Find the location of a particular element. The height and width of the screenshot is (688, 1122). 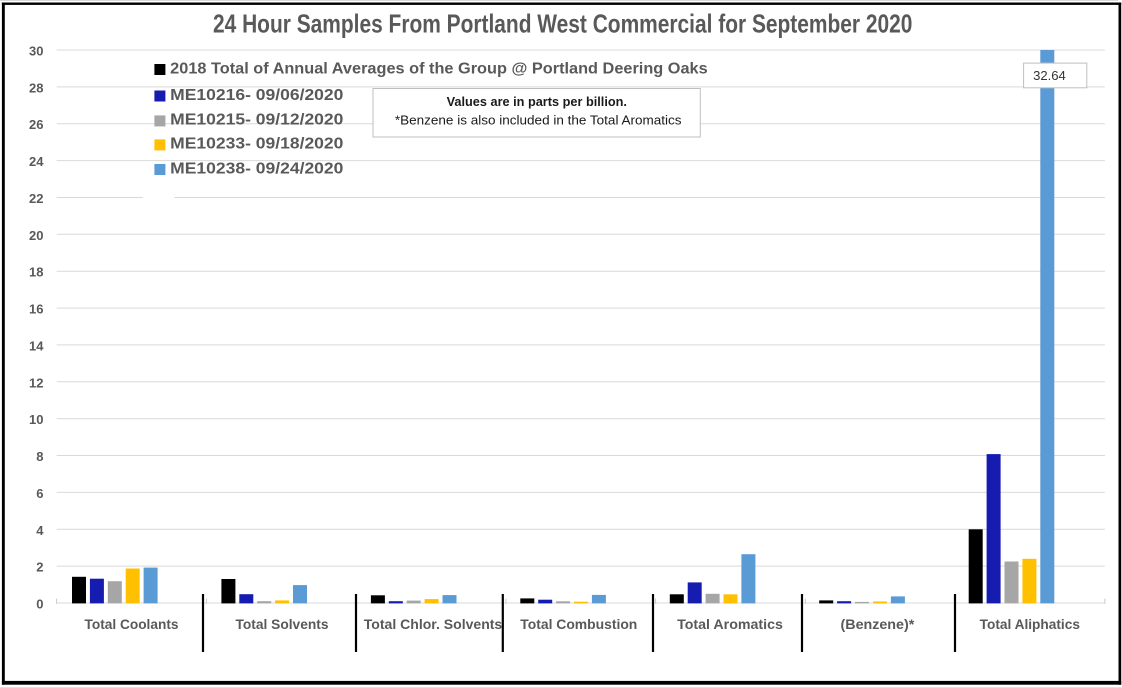

svg-text: Total Combustion is located at coordinates (578, 625).